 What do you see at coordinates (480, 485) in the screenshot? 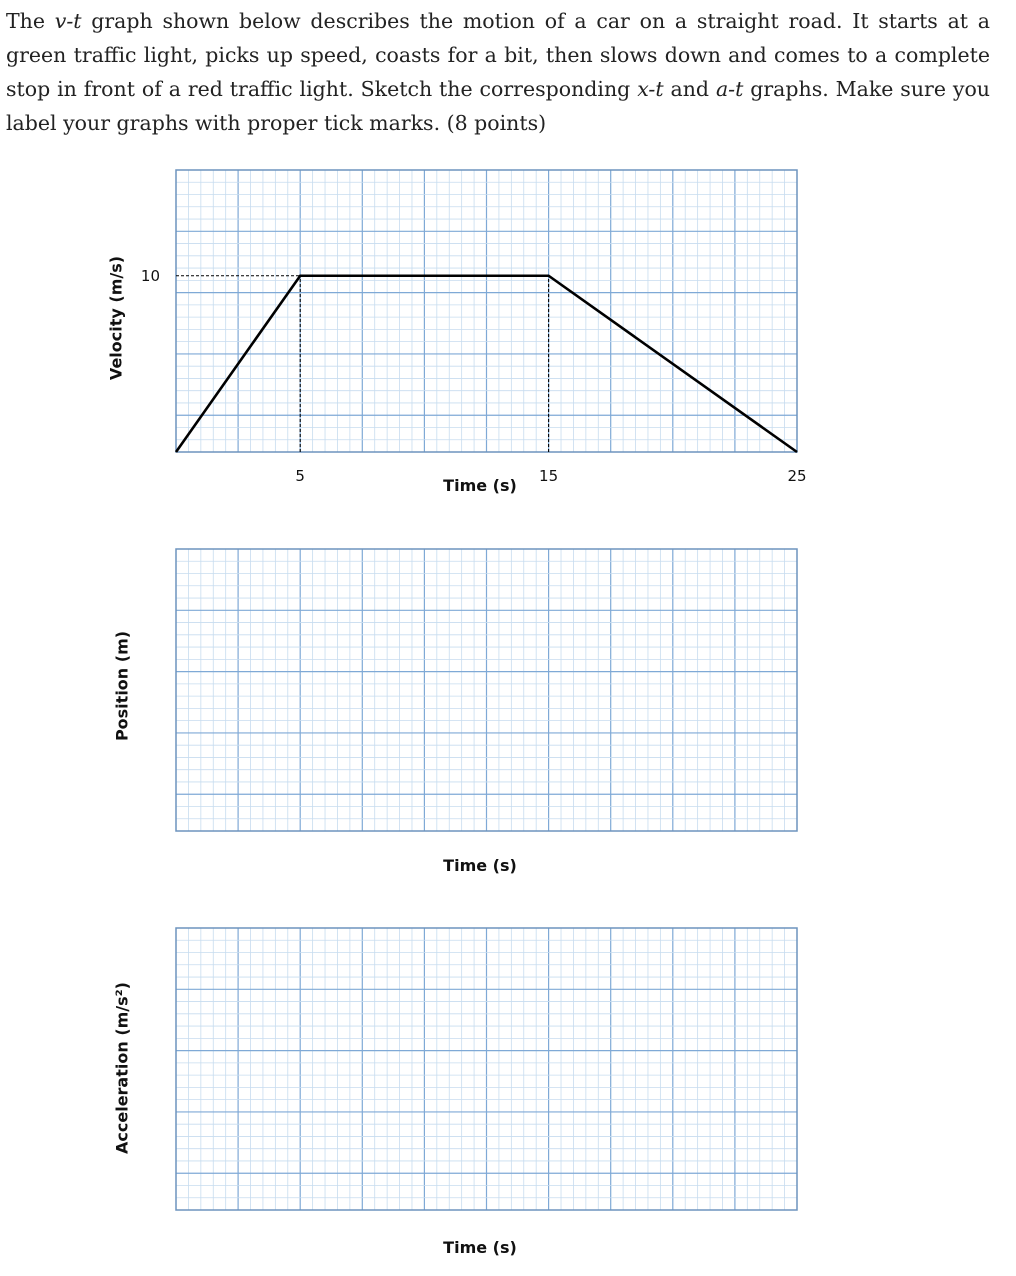
I see `velocity-time-axis-label: Time (s)` at bounding box center [480, 485].